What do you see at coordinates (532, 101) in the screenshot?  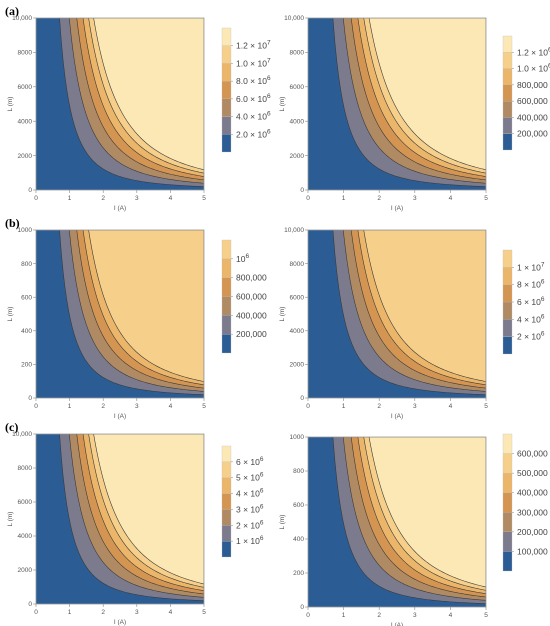 I see `legend-label: 600,000` at bounding box center [532, 101].